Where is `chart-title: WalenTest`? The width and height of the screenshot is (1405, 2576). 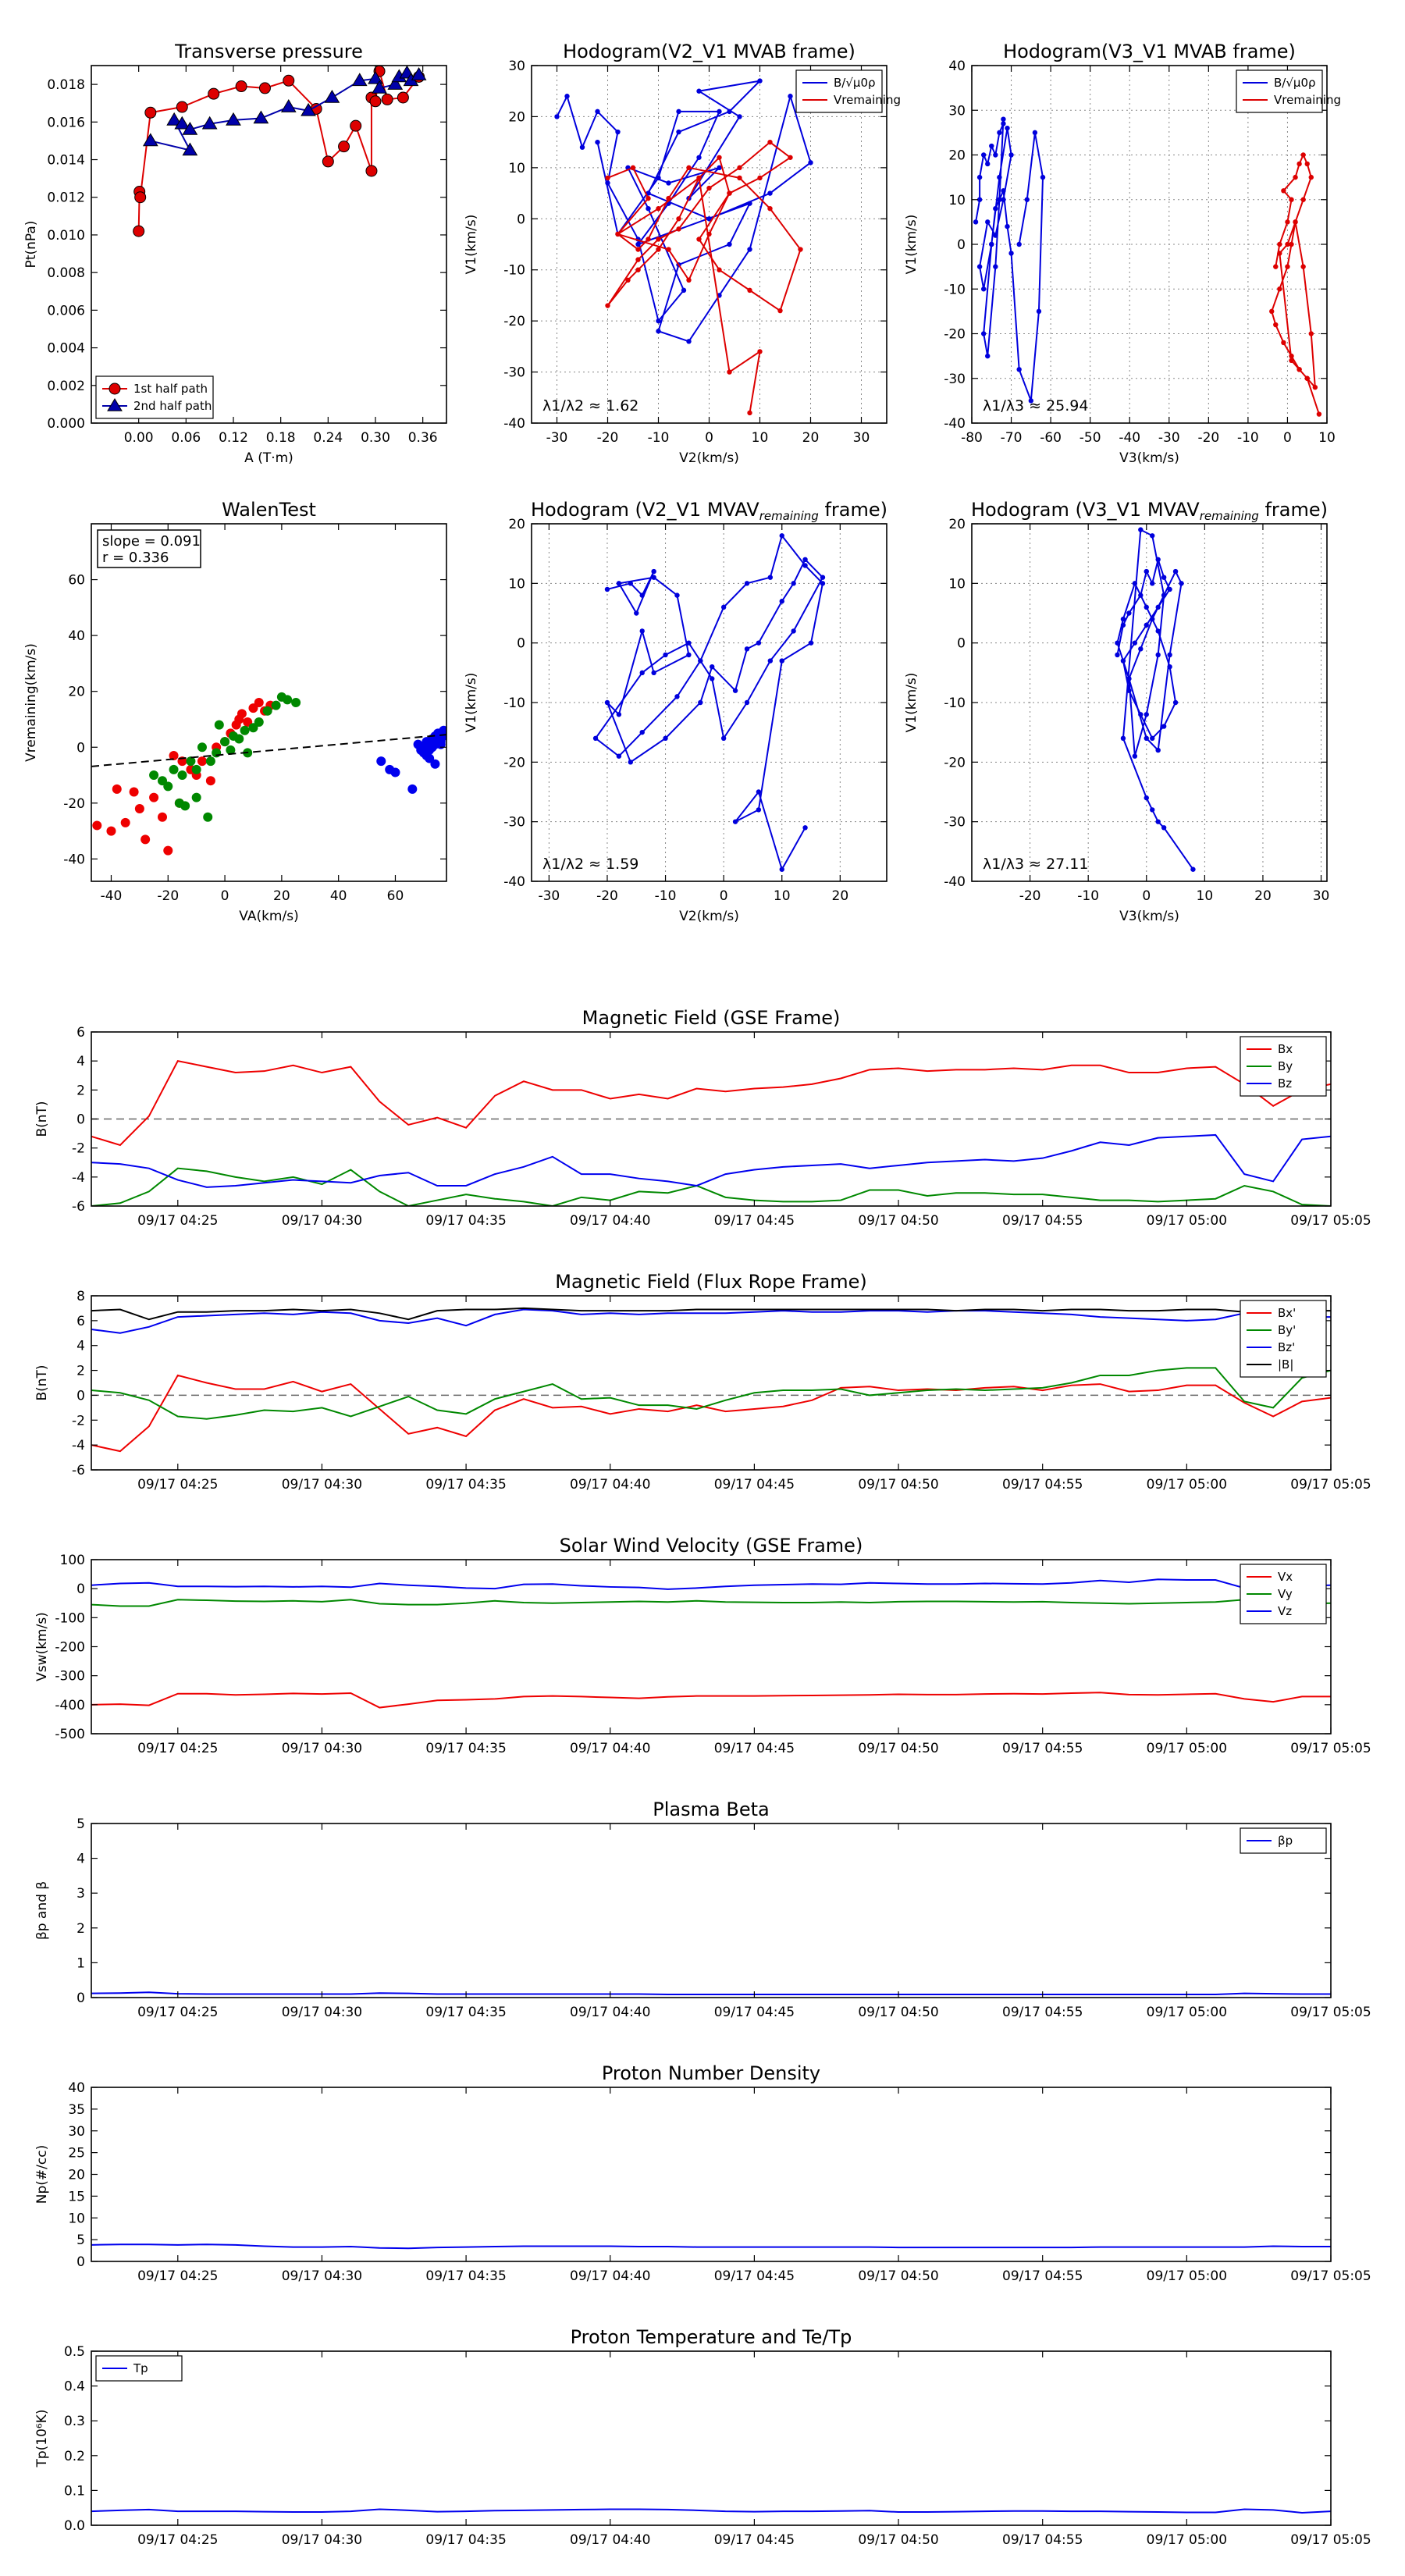 chart-title: WalenTest is located at coordinates (269, 510).